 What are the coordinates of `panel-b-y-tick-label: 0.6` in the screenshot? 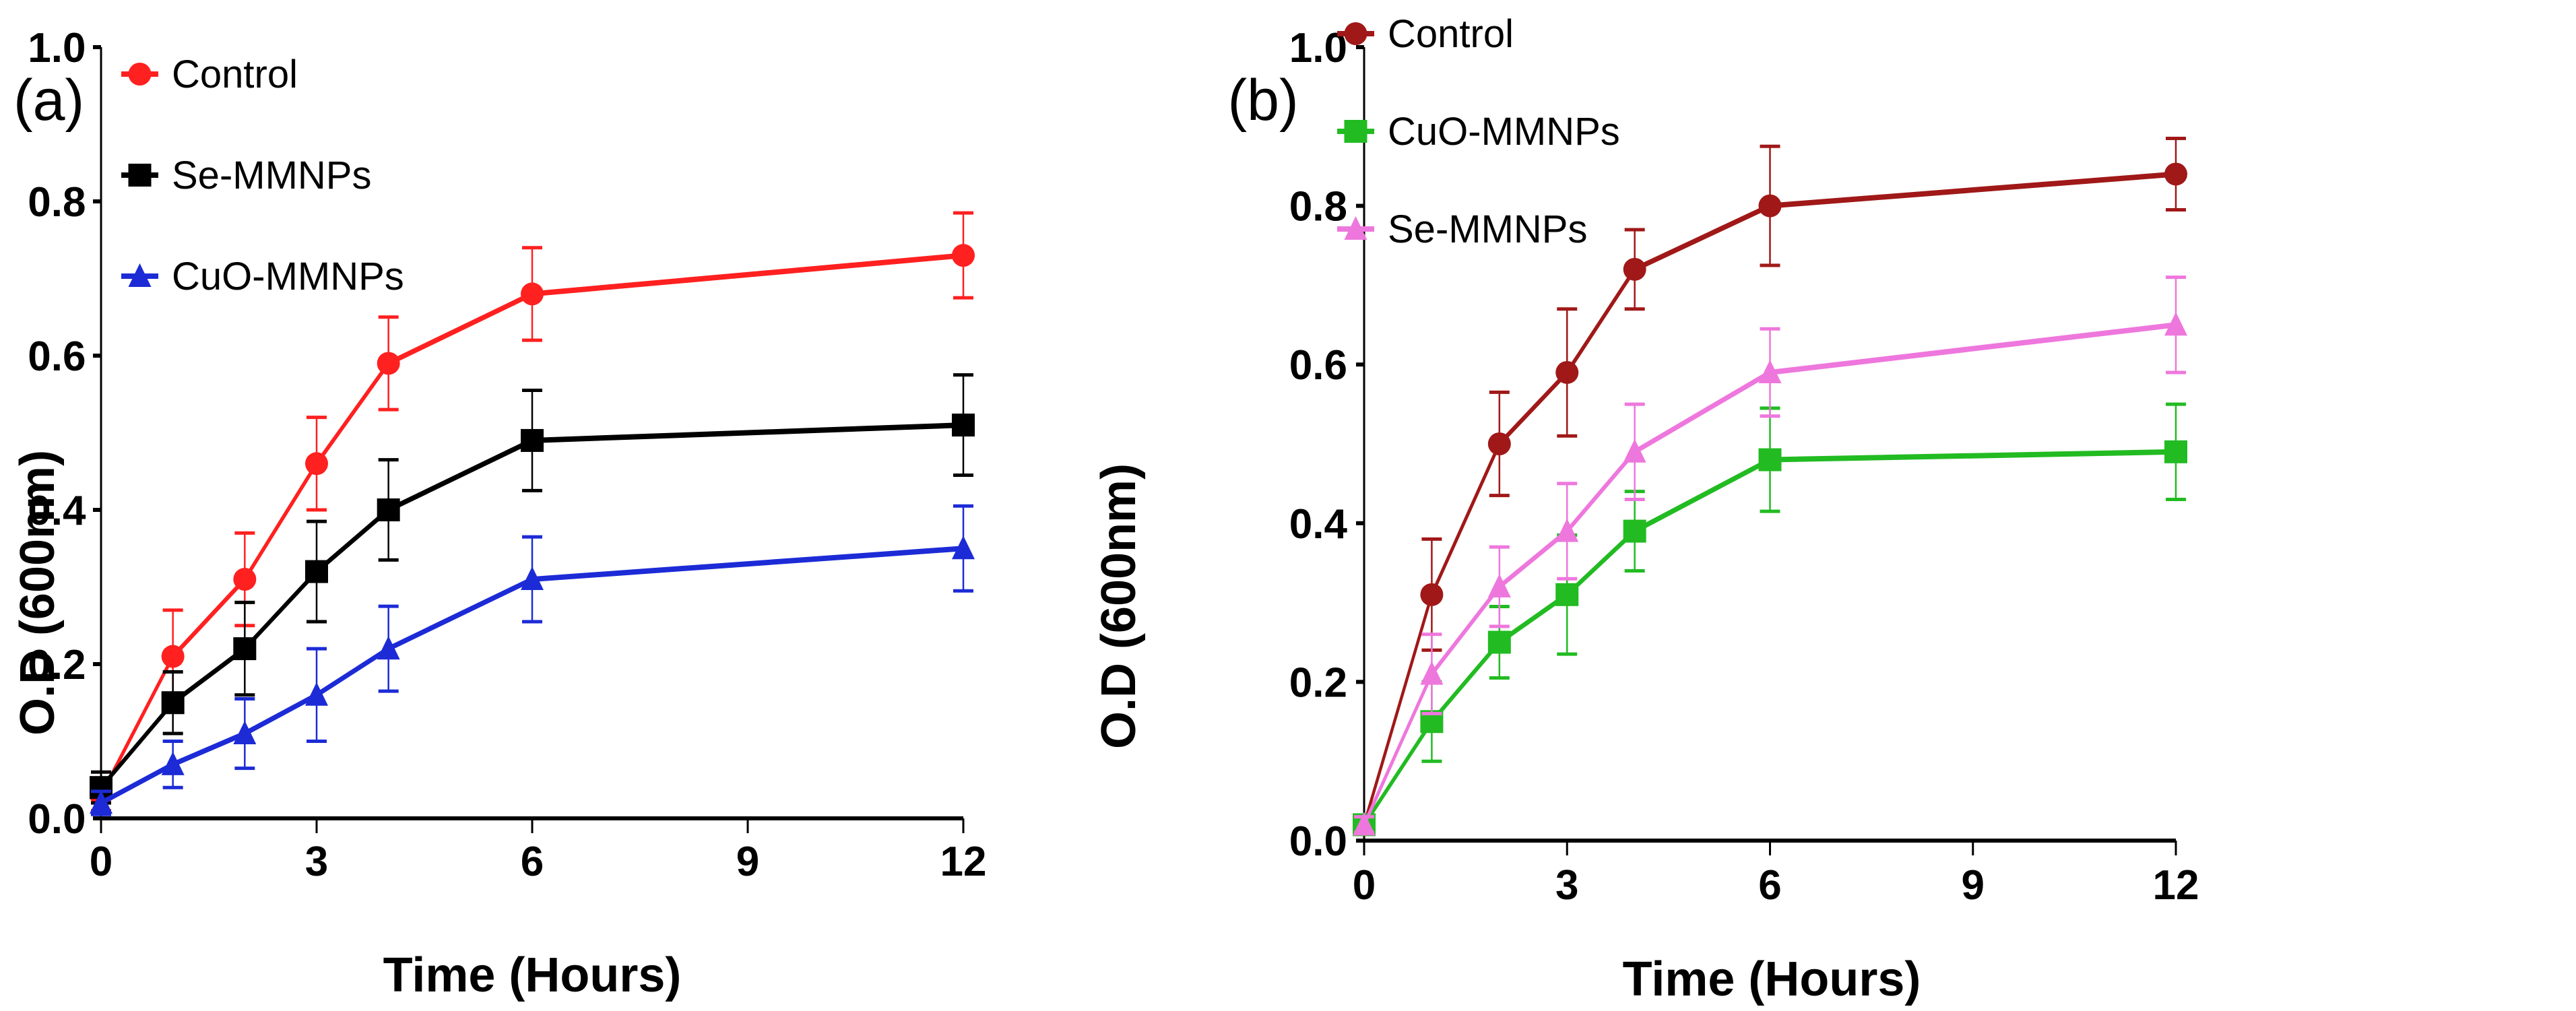 It's located at (1318, 365).